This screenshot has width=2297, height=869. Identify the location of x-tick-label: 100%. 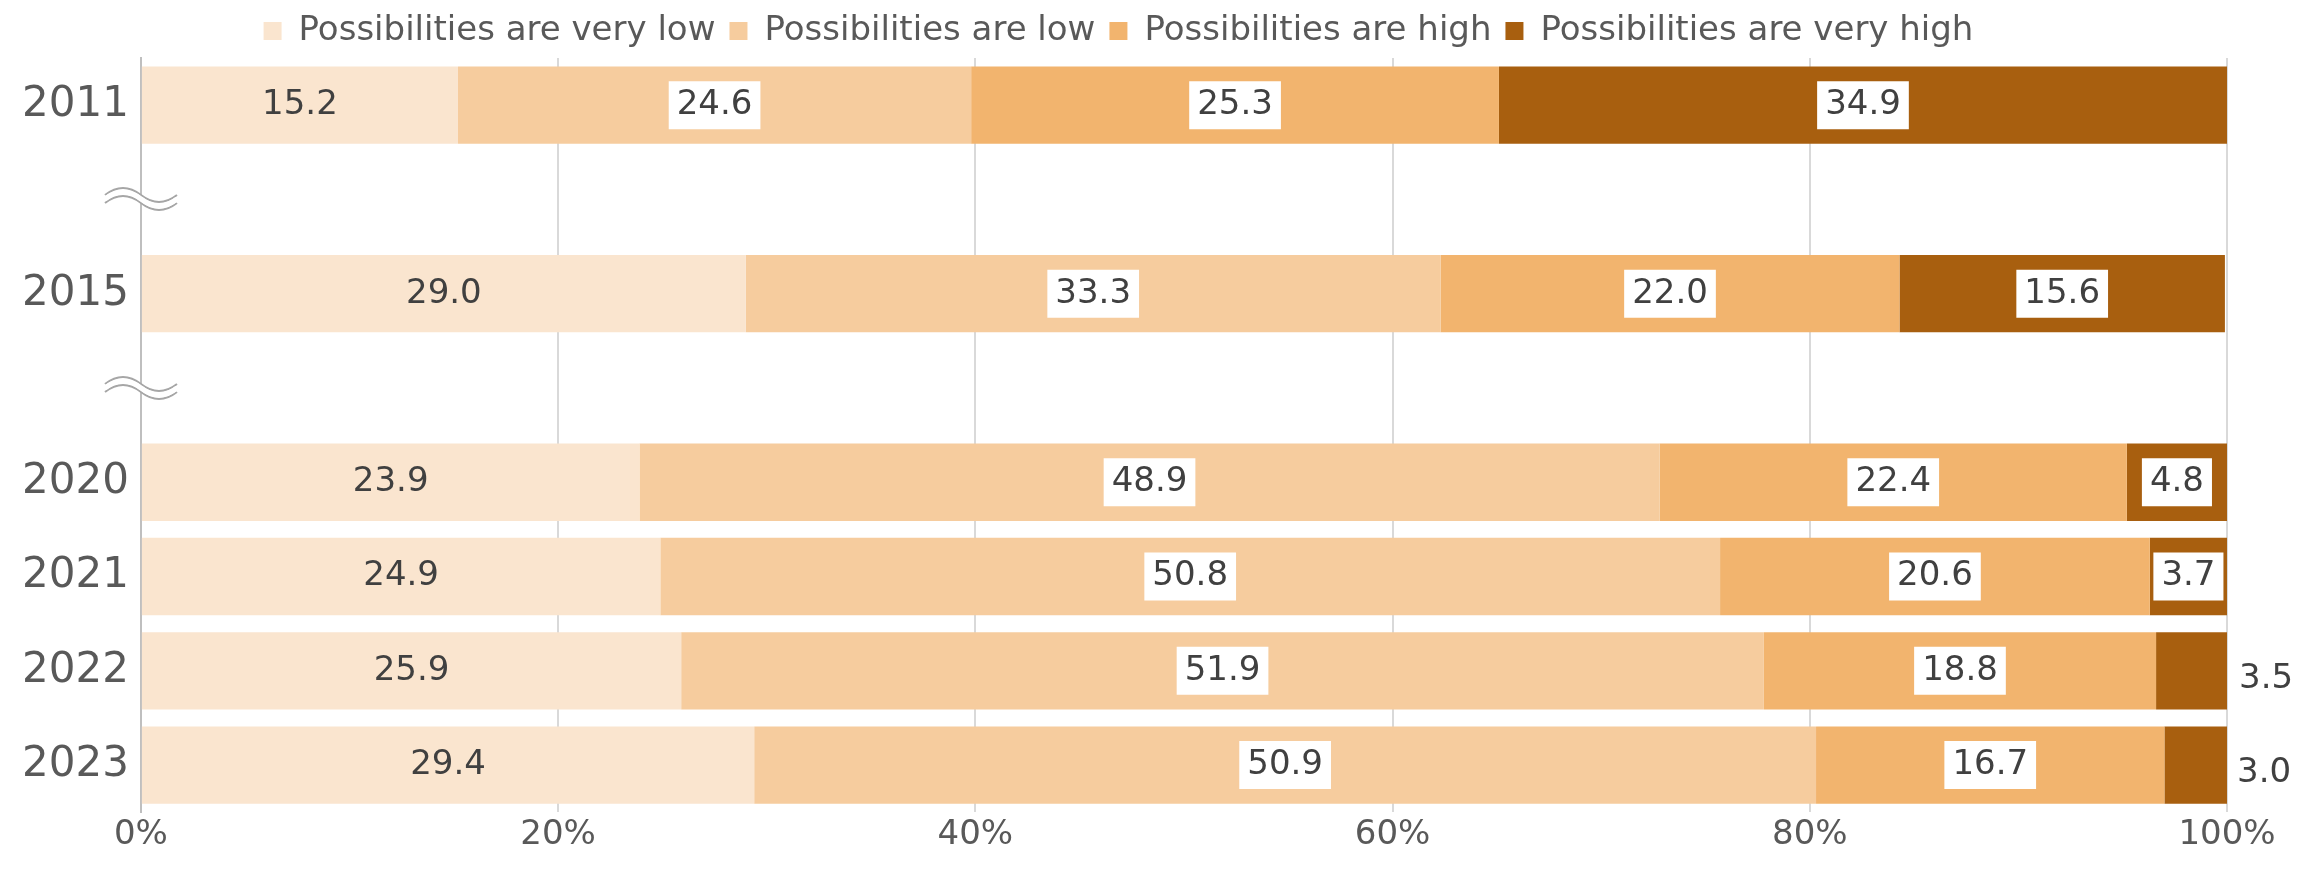
(2227, 832).